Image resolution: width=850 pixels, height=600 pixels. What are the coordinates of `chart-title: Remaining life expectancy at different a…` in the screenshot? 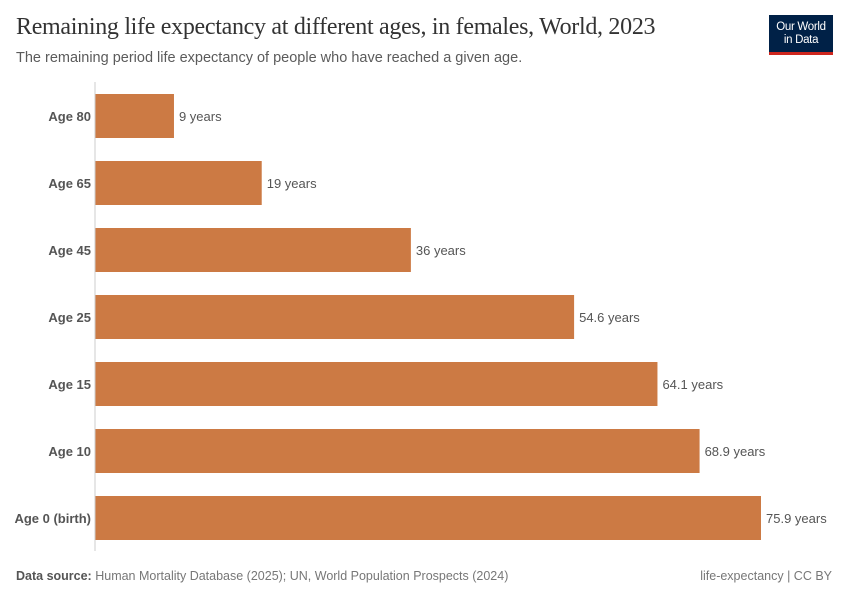 It's located at (336, 27).